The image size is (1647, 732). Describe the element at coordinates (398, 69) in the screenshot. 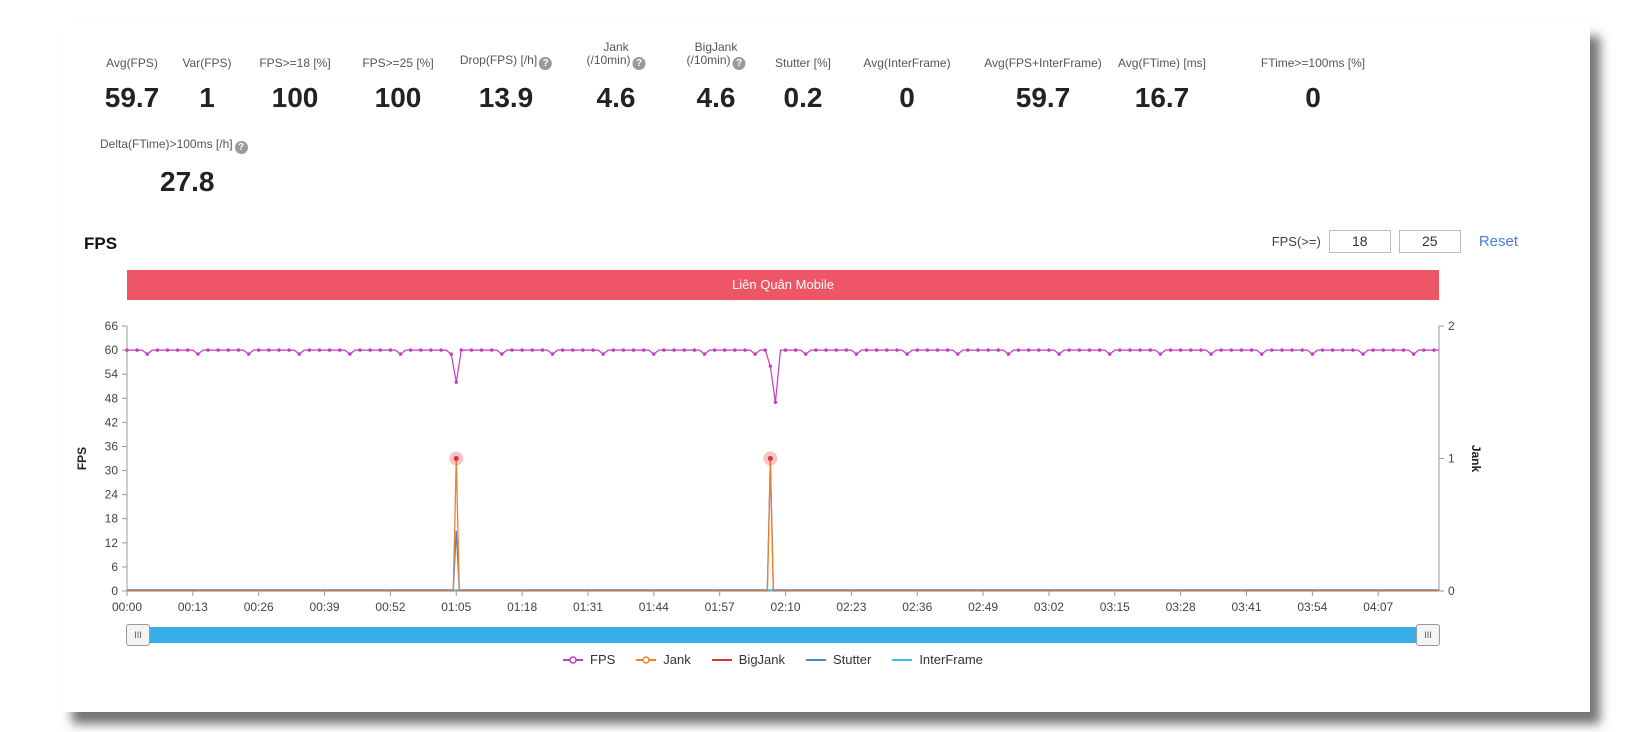

I see `stat-item: FPS>=25 [%] 100` at that location.